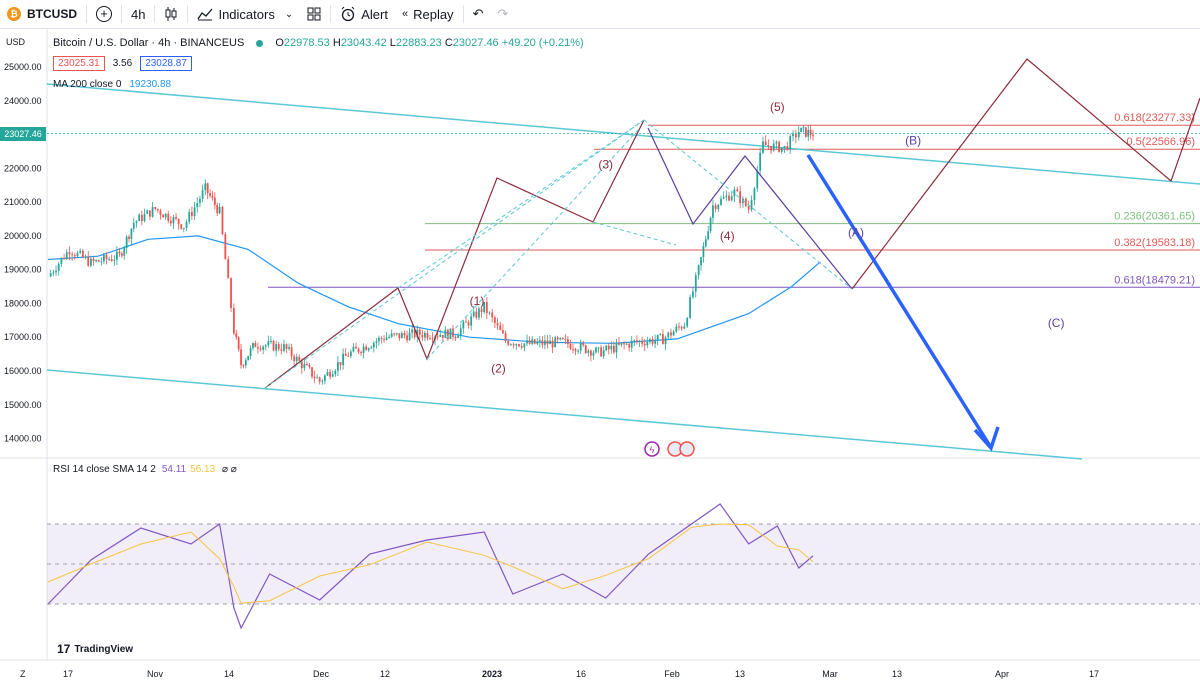 The image size is (1200, 686). I want to click on symbol-search: ₿ BTCUSD, so click(42, 14).